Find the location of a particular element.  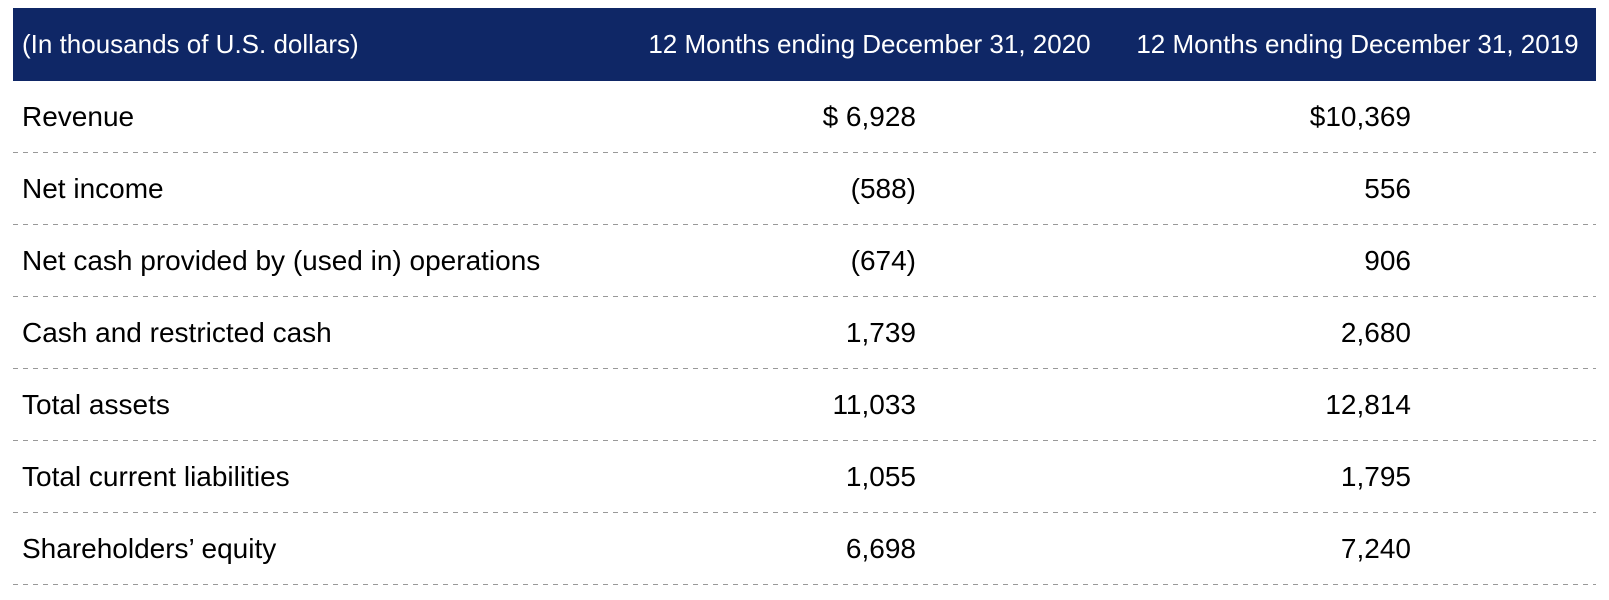

row-label: Revenue is located at coordinates (78, 116).